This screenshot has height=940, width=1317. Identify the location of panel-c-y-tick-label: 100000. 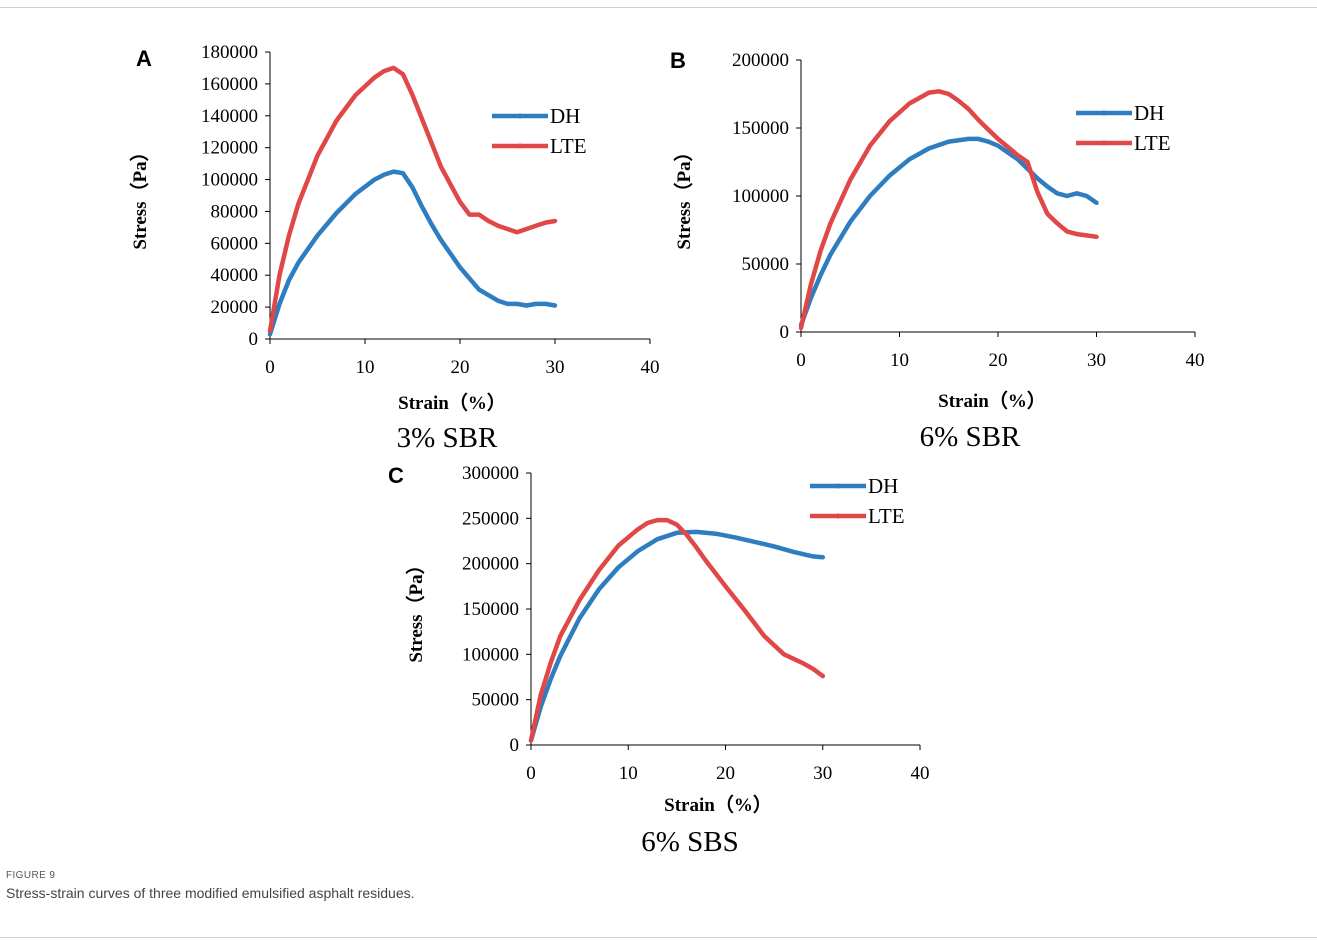
(490, 654).